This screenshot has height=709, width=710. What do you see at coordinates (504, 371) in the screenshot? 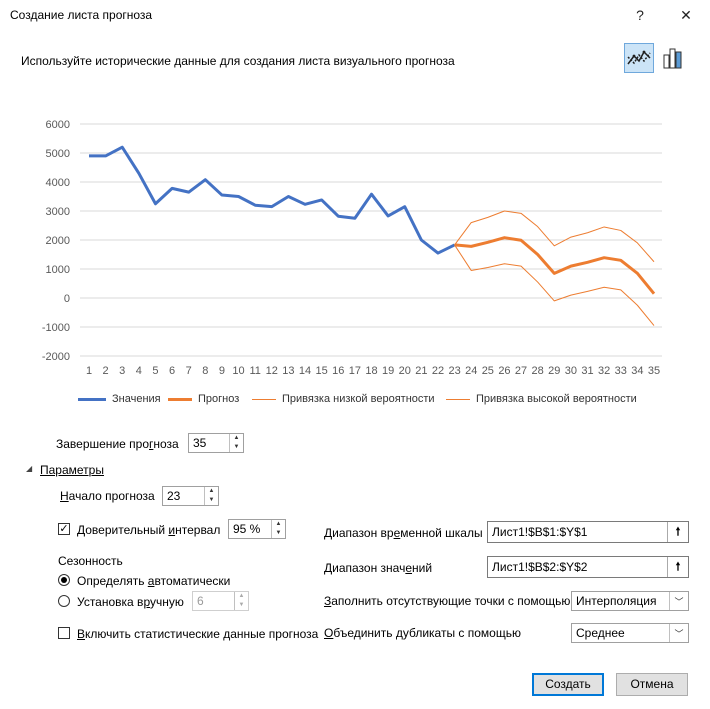
I see `x-tick-label: 26` at bounding box center [504, 371].